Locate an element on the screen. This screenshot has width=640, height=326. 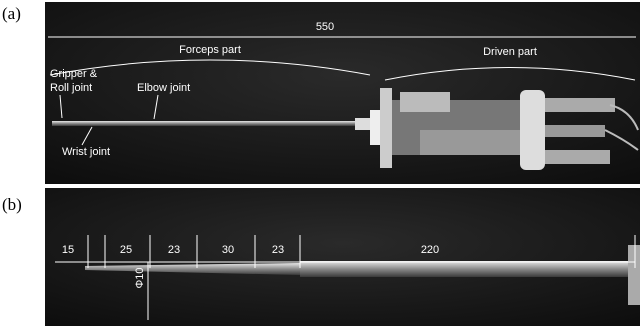
joint-label: Gripper & is located at coordinates (74, 74).